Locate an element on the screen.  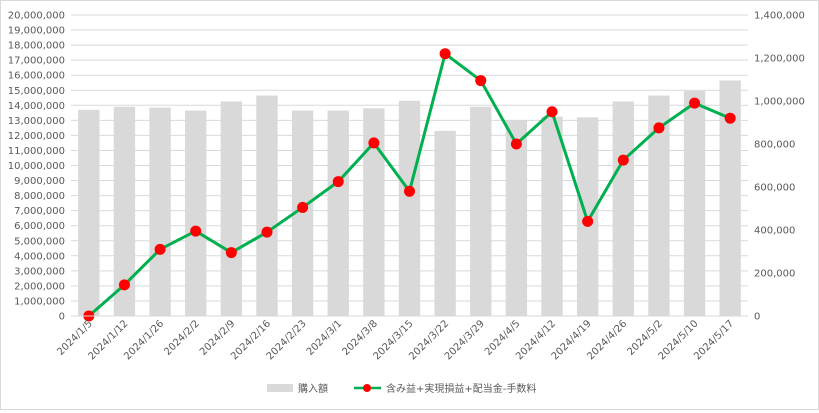
left-tick-label: 4,000,000 is located at coordinates (39, 256).